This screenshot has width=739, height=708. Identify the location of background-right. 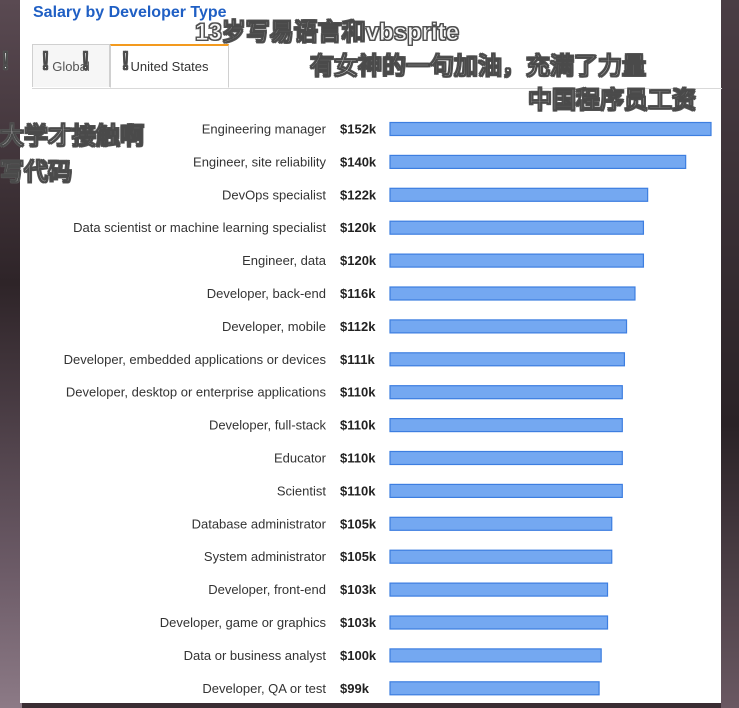
(730, 354).